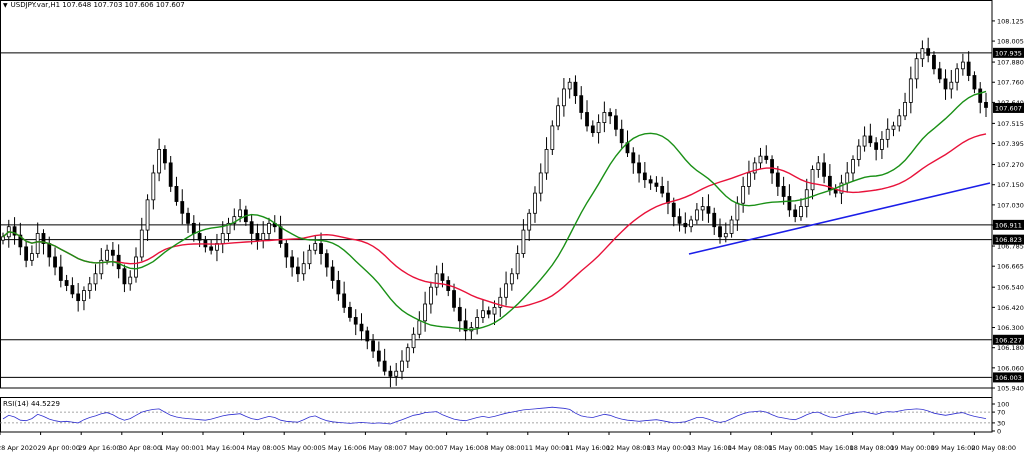  I want to click on time-label: 28 Apr 2020, so click(18, 448).